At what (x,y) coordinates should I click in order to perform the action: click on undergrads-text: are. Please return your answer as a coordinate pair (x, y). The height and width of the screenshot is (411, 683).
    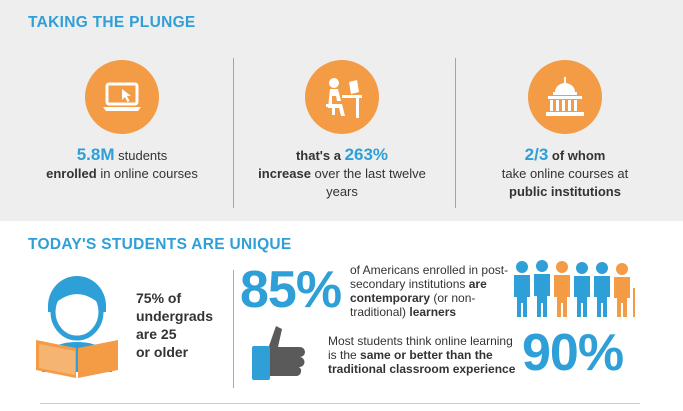
    Looking at the image, I should click on (148, 334).